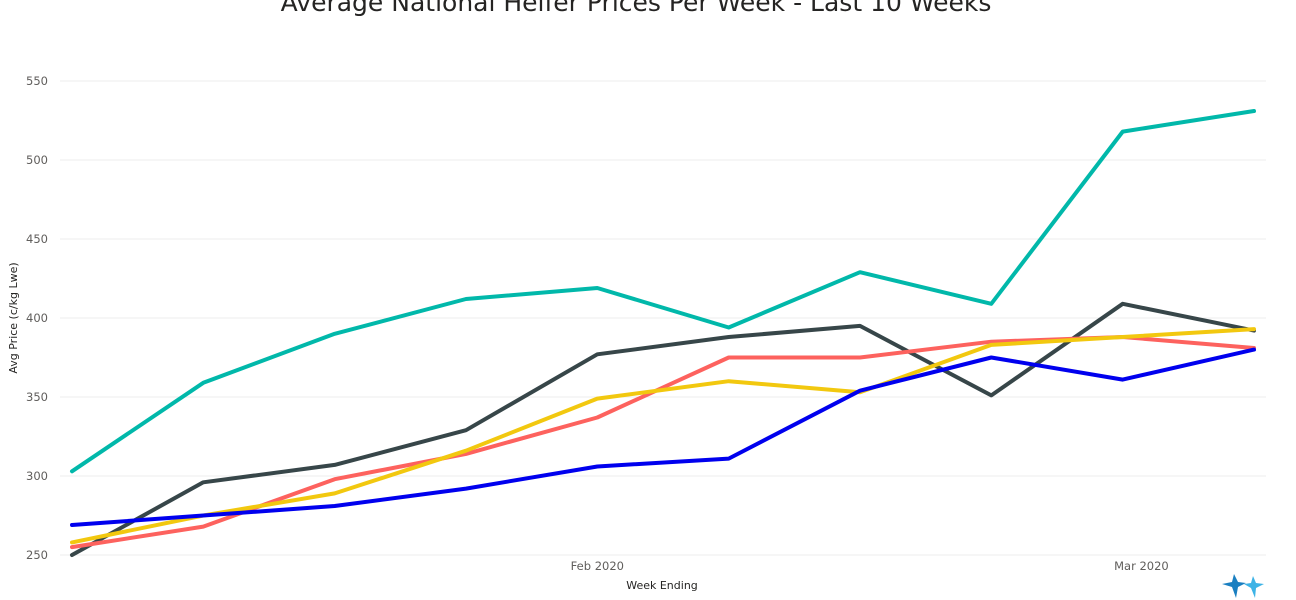  Describe the element at coordinates (37, 555) in the screenshot. I see `y-tick-label: 250` at that location.